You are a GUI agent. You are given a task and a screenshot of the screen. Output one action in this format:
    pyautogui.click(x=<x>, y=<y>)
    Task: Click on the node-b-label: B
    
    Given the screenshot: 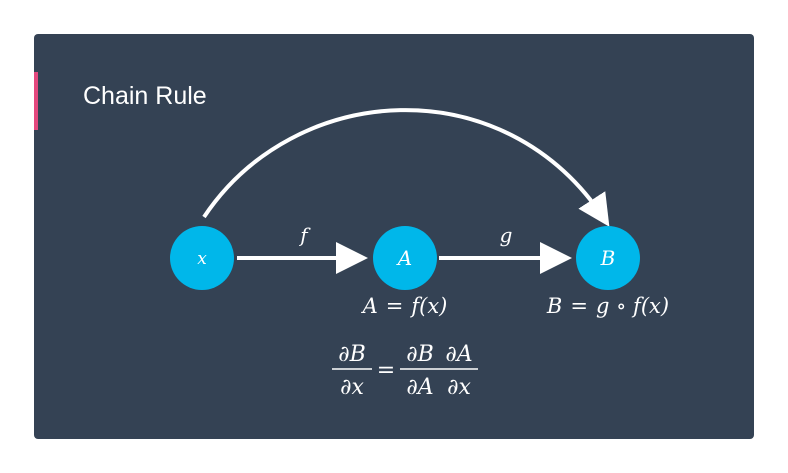 What is the action you would take?
    pyautogui.click(x=608, y=258)
    